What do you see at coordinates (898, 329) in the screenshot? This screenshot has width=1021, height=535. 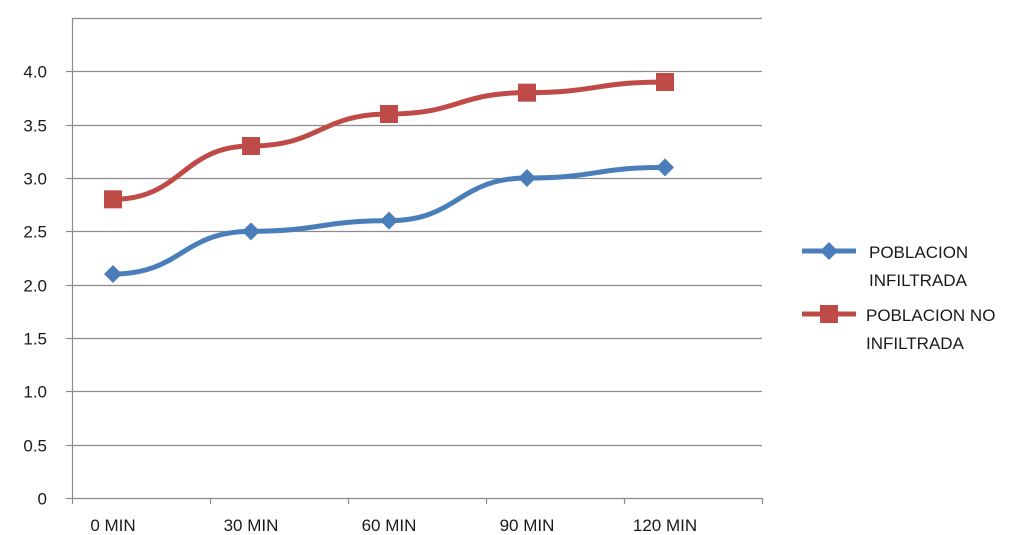 I see `legend-item-no-infiltrada: POBLACION NO INFILTRADA` at bounding box center [898, 329].